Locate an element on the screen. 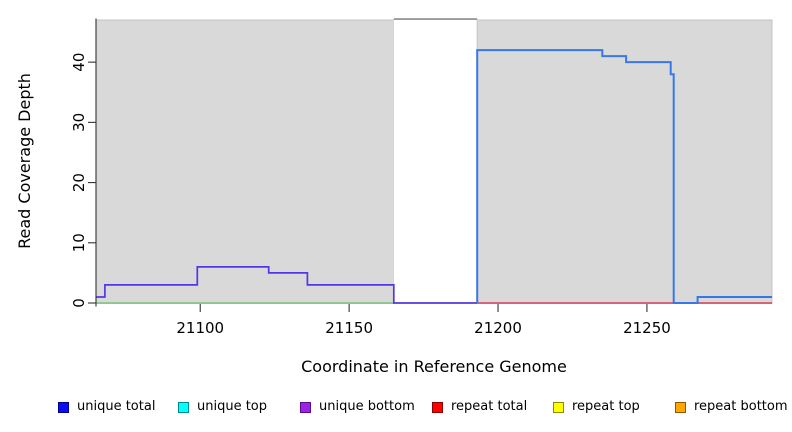 Image resolution: width=792 pixels, height=432 pixels. x-tick-label: 21250 is located at coordinates (647, 328).